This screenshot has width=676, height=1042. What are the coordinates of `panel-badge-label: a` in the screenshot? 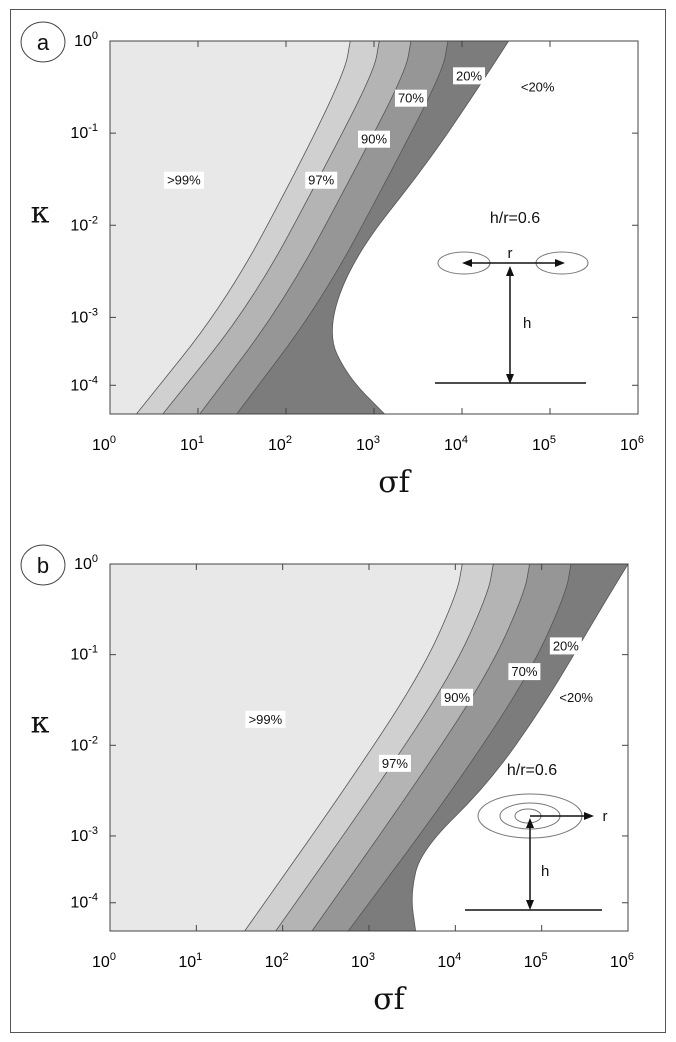 It's located at (43, 42).